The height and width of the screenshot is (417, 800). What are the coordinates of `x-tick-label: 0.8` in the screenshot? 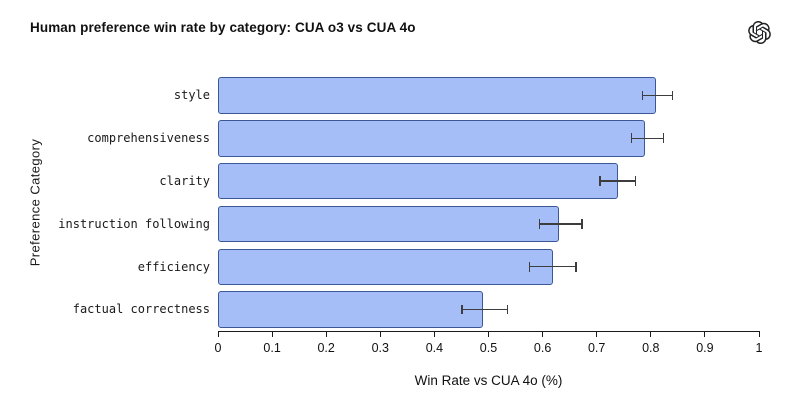 It's located at (651, 348).